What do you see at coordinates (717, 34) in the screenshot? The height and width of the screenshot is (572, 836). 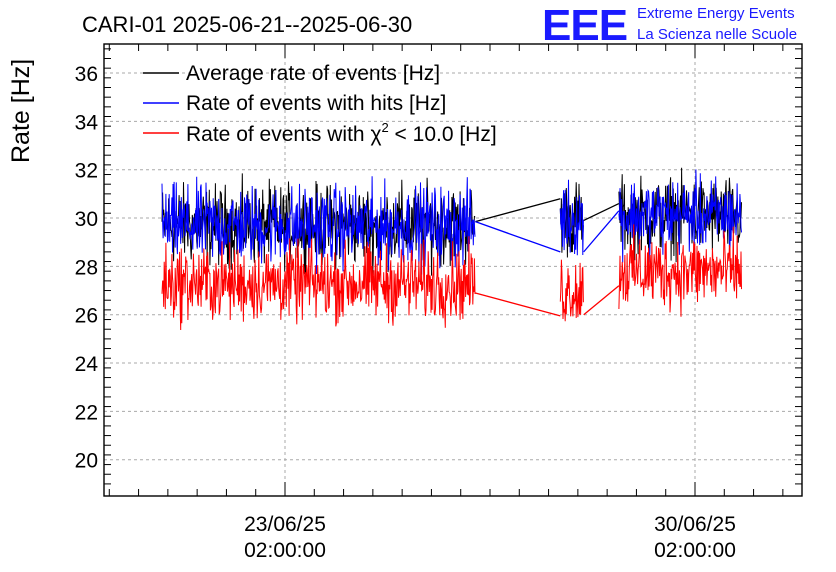 I see `logo-line-2: La Scienza nelle Scuole` at bounding box center [717, 34].